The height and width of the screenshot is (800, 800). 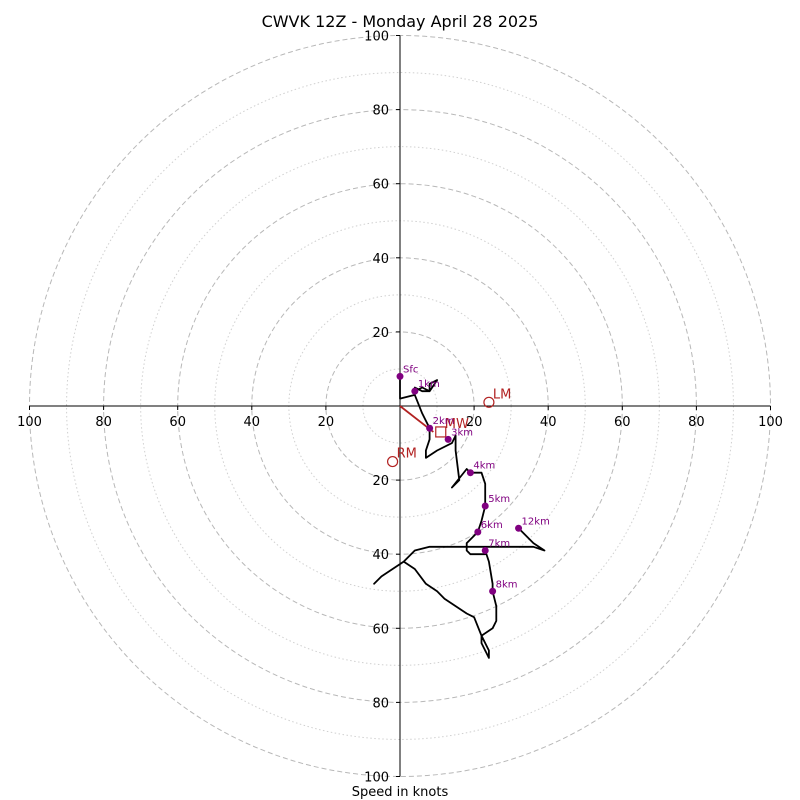 What do you see at coordinates (502, 394) in the screenshot?
I see `storm-motion-label-lm: LM` at bounding box center [502, 394].